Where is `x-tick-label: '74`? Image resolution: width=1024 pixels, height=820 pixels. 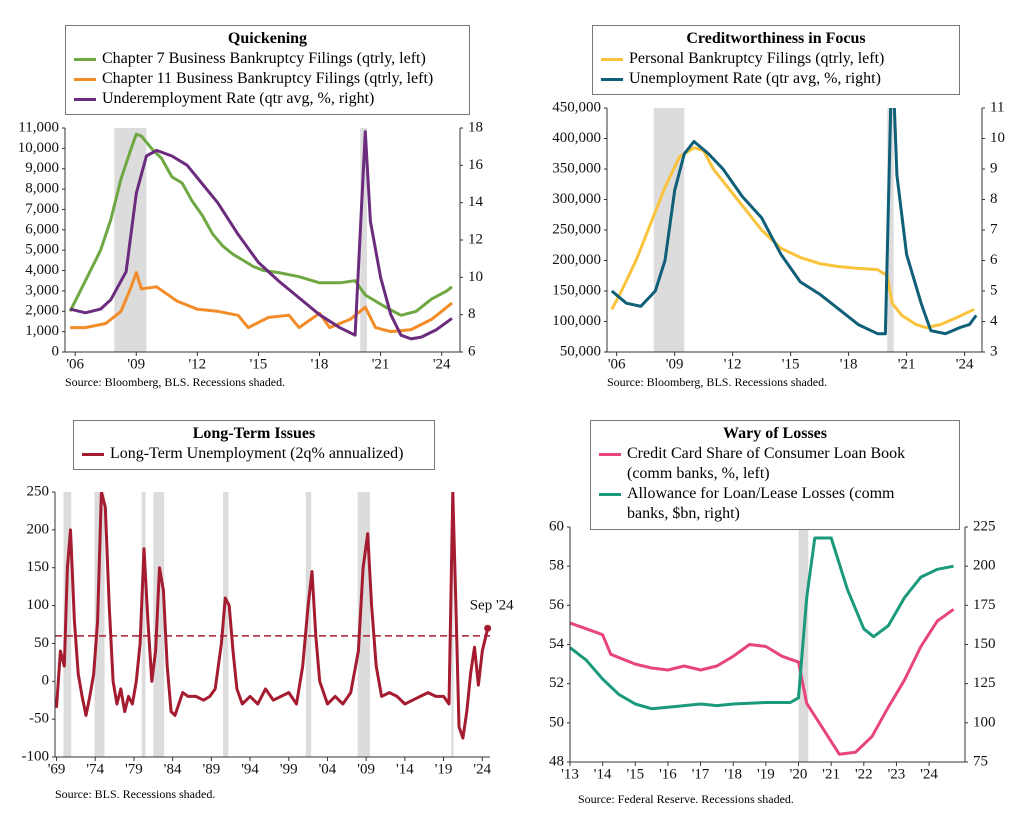 x-tick-label: '74 is located at coordinates (95, 769).